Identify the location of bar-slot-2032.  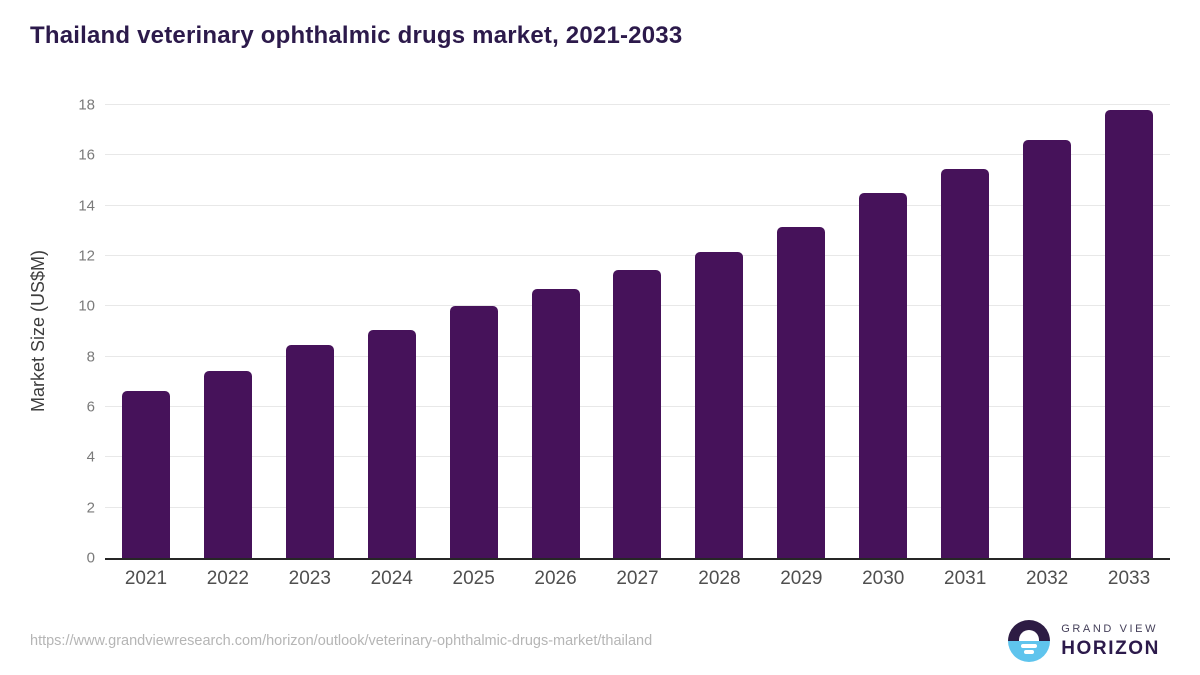
(1047, 331).